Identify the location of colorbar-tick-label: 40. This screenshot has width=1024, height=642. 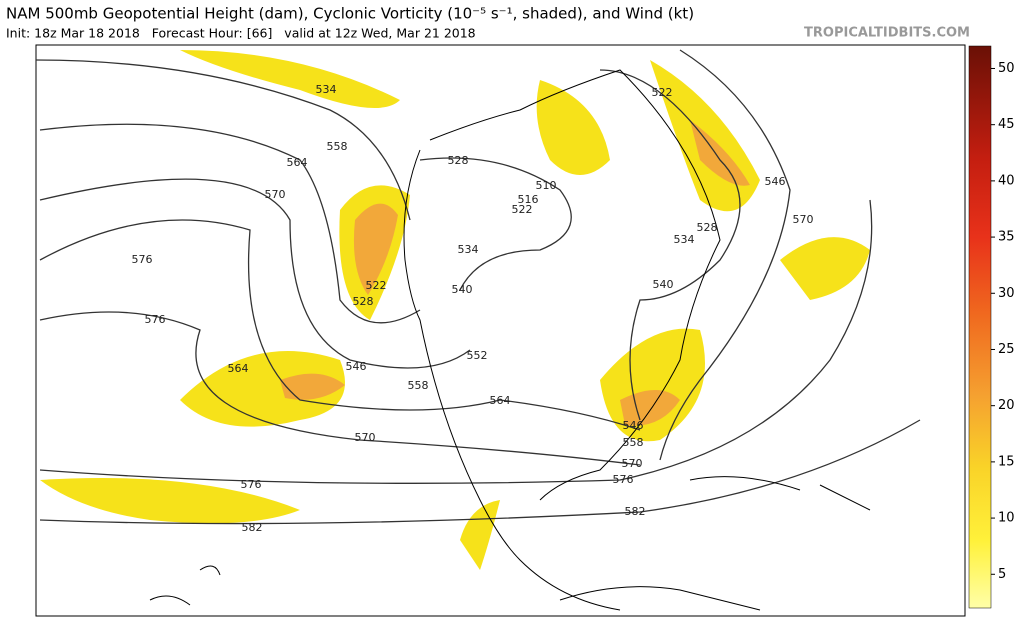
(1006, 180).